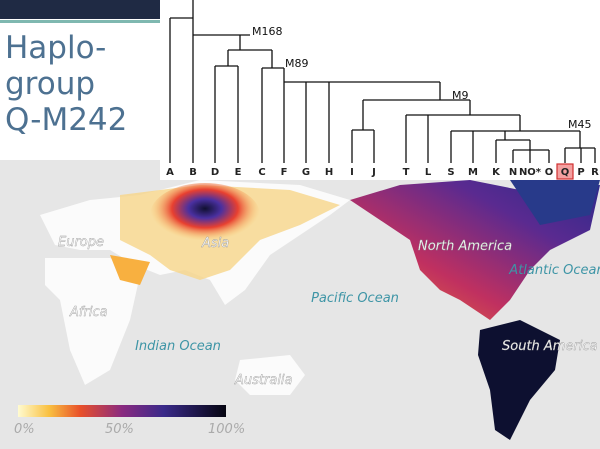 This screenshot has width=600, height=449. What do you see at coordinates (496, 172) in the screenshot?
I see `leaf-label: K` at bounding box center [496, 172].